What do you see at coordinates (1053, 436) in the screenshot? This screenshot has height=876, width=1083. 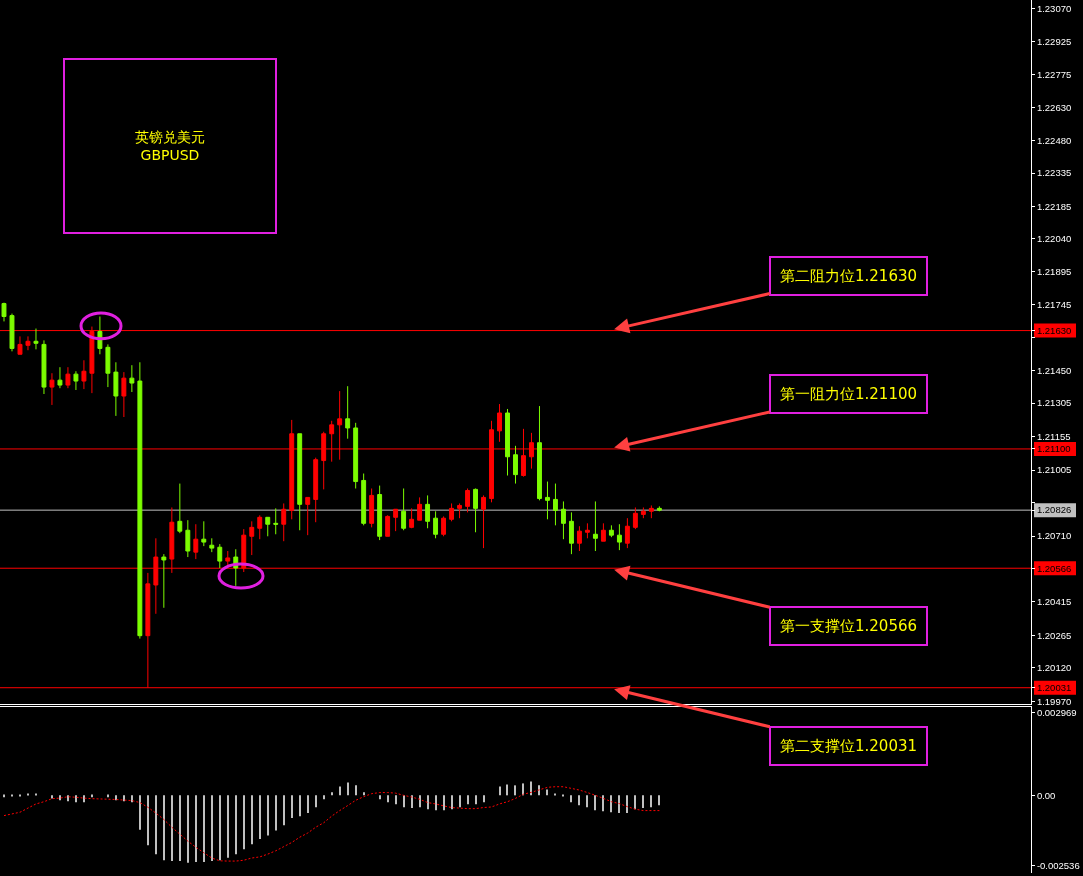 I see `y-tick-label: 1.21155` at bounding box center [1053, 436].